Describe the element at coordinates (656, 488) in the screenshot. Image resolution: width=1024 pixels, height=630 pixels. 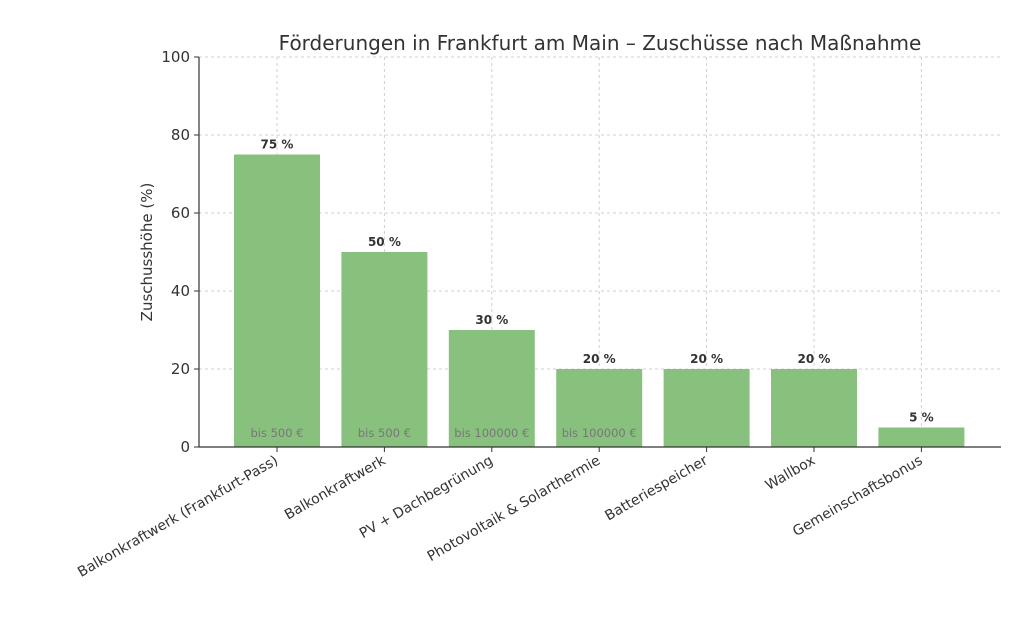
I see `x-tick-label: Batteriespeicher` at that location.